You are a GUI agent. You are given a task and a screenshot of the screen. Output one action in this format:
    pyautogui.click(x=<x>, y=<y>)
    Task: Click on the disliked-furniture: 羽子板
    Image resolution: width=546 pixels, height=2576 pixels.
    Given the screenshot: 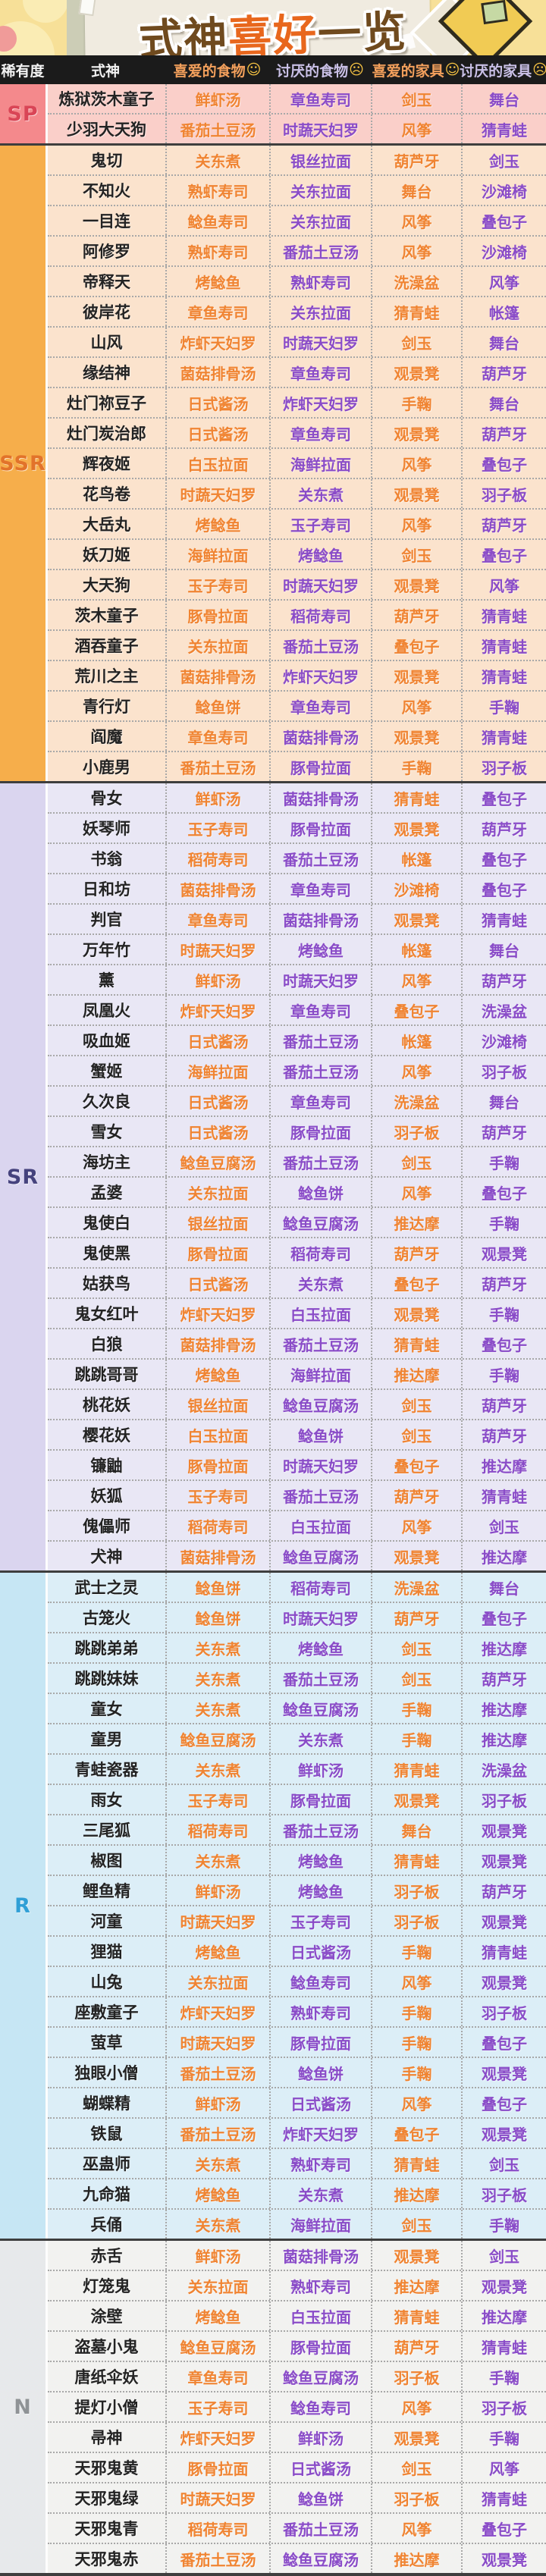 What is the action you would take?
    pyautogui.click(x=503, y=493)
    